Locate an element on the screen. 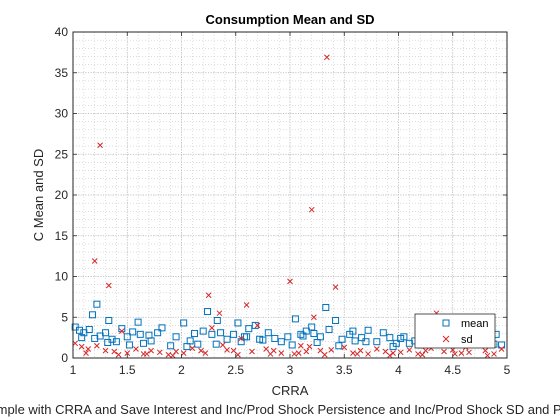  x-tick-label: 1.5 is located at coordinates (127, 370).